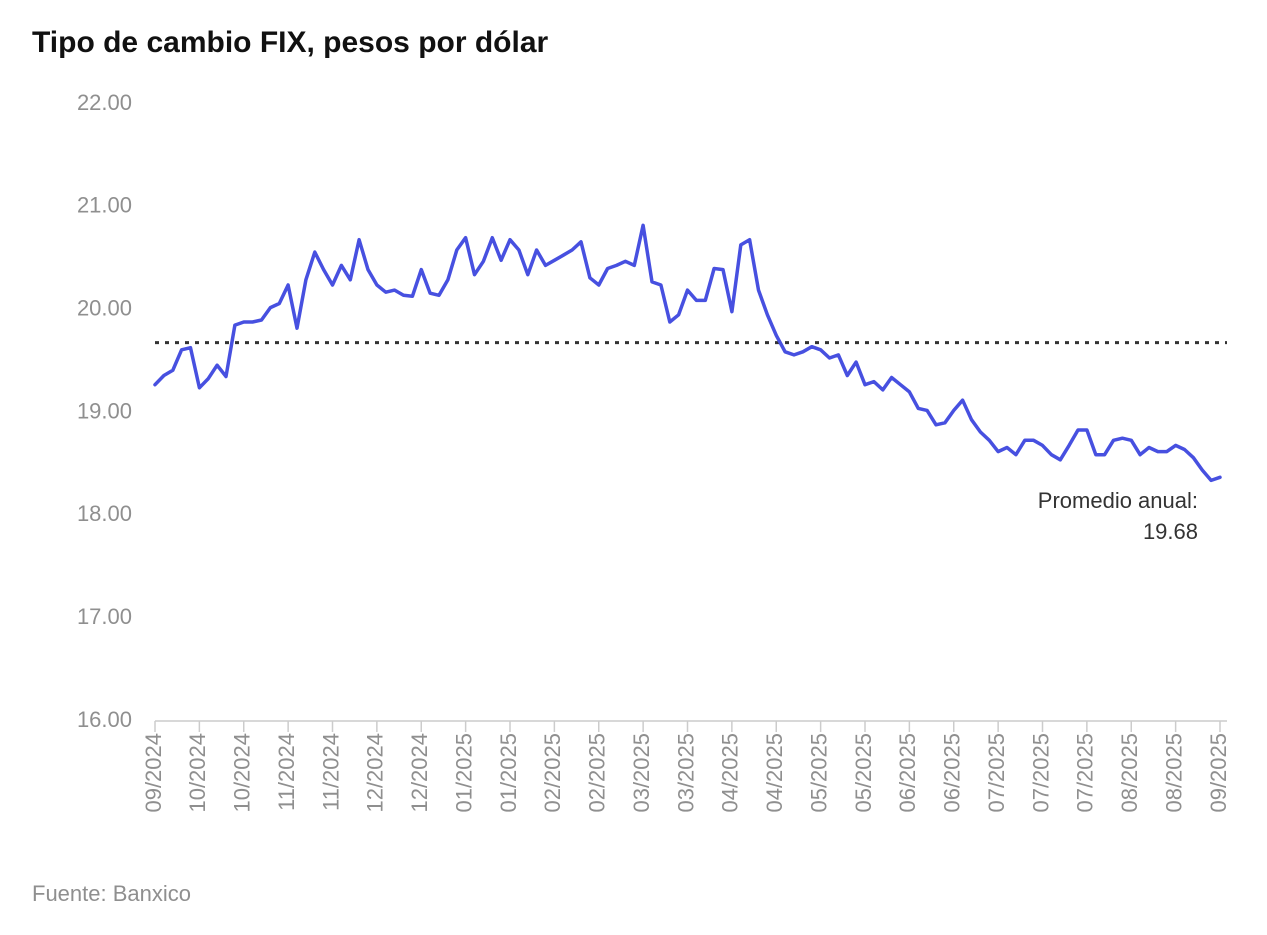 This screenshot has height=935, width=1267. Describe the element at coordinates (104, 205) in the screenshot. I see `y-tick-label: 21.00` at that location.